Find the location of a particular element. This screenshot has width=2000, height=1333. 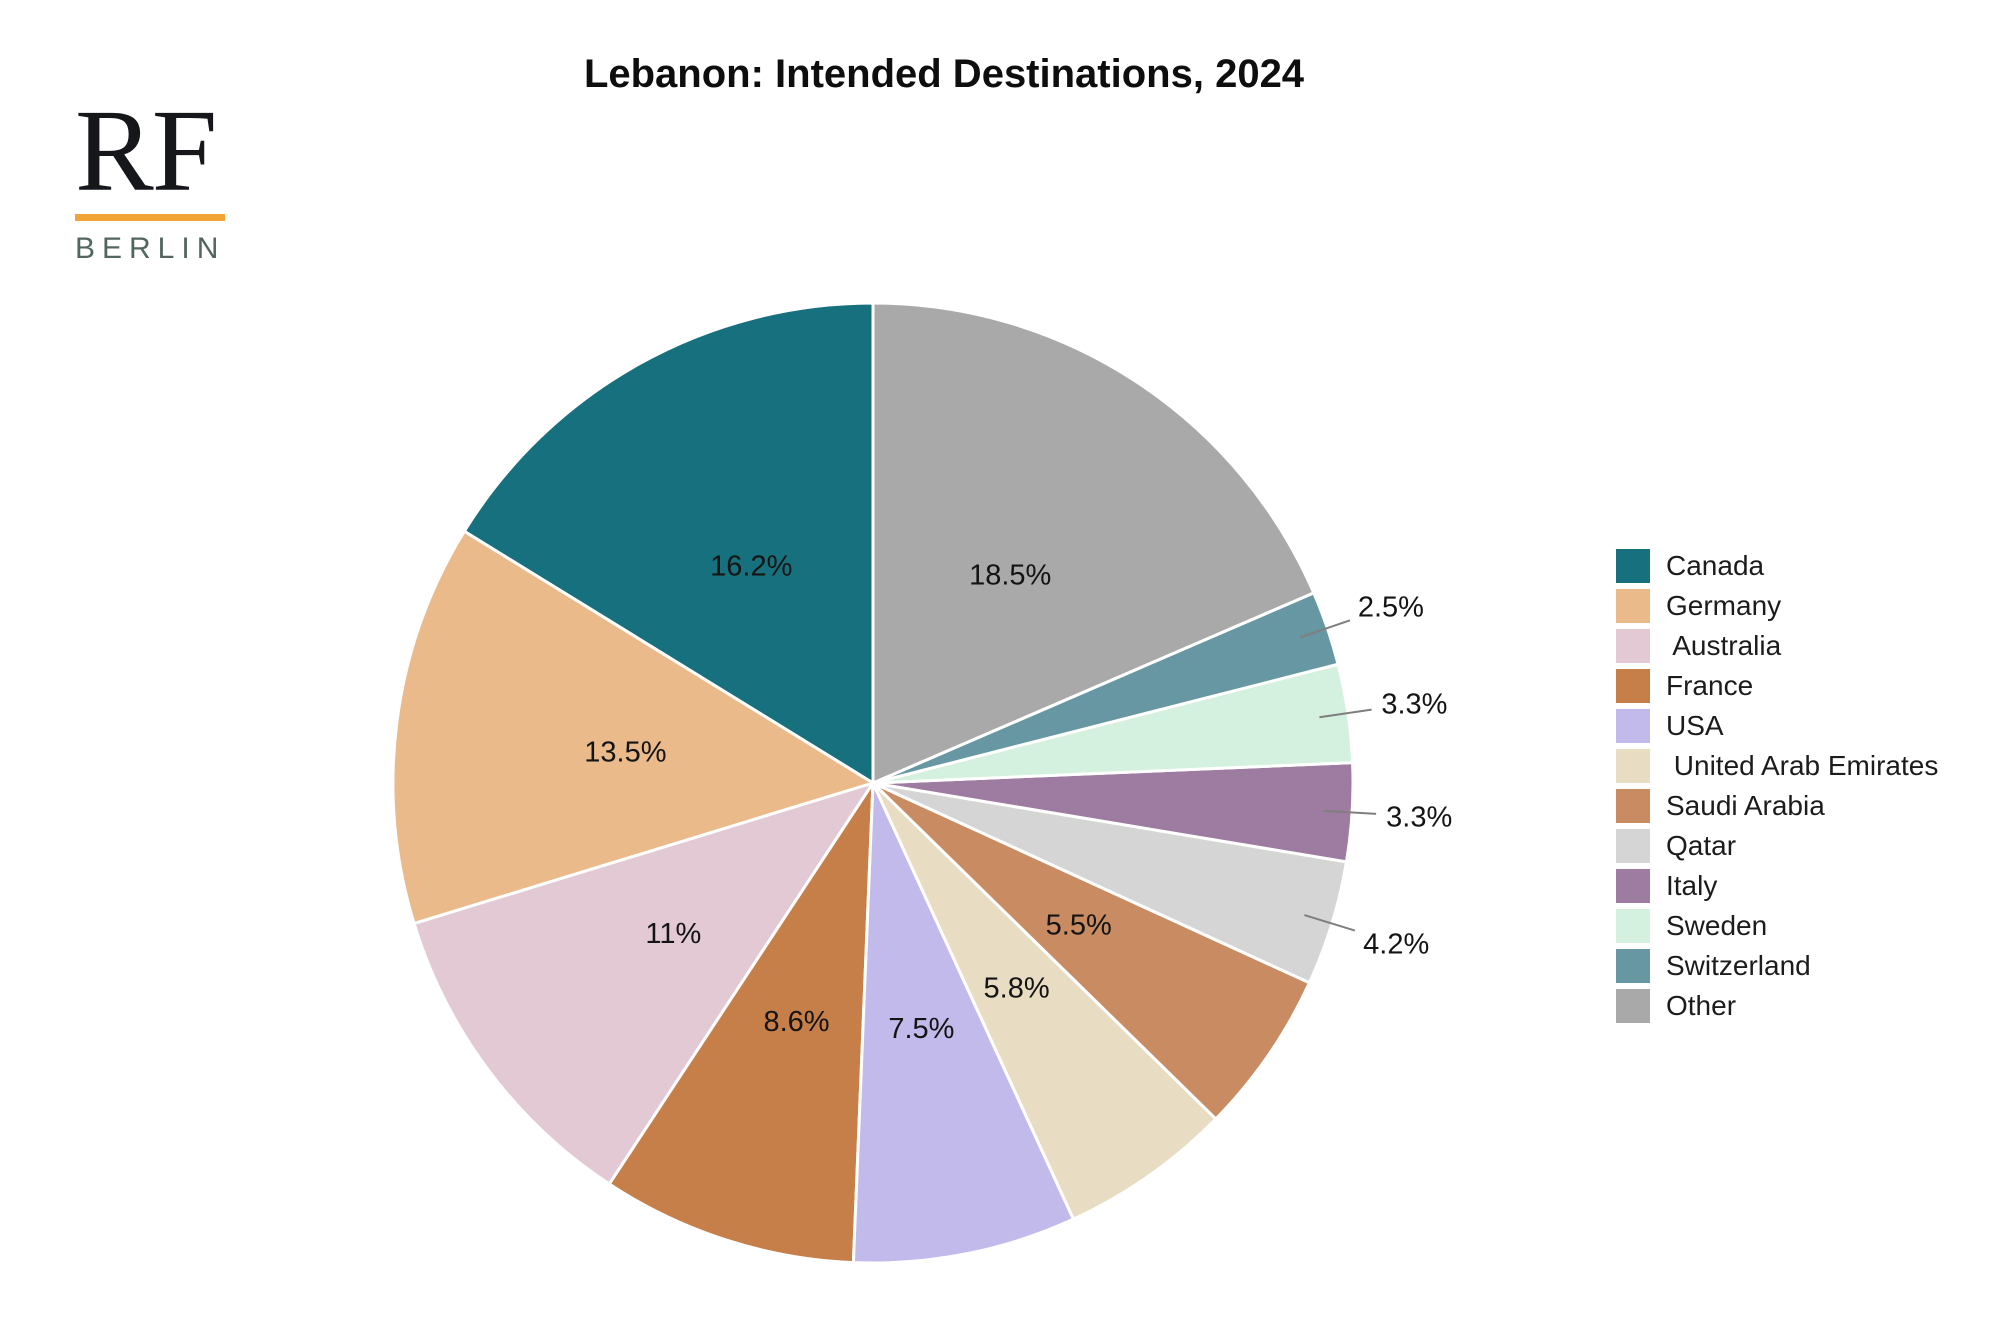

legend-swatch-germany is located at coordinates (1633, 606).